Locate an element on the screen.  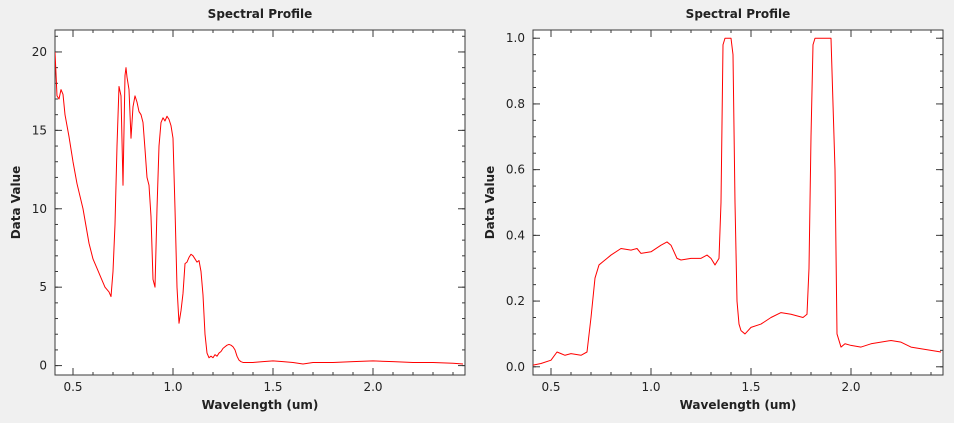
y-tick-label: 0.0 is located at coordinates (515, 367).